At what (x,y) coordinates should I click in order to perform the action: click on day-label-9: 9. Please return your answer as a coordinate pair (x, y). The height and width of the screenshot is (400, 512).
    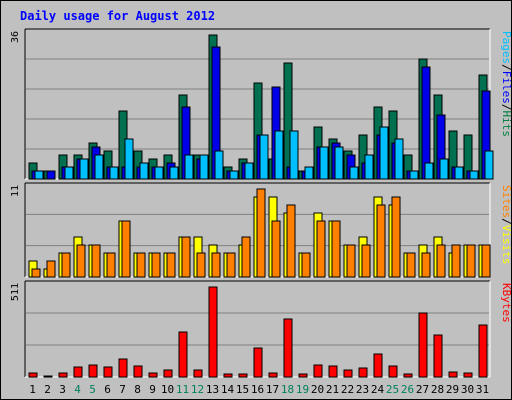
    Looking at the image, I should click on (152, 389).